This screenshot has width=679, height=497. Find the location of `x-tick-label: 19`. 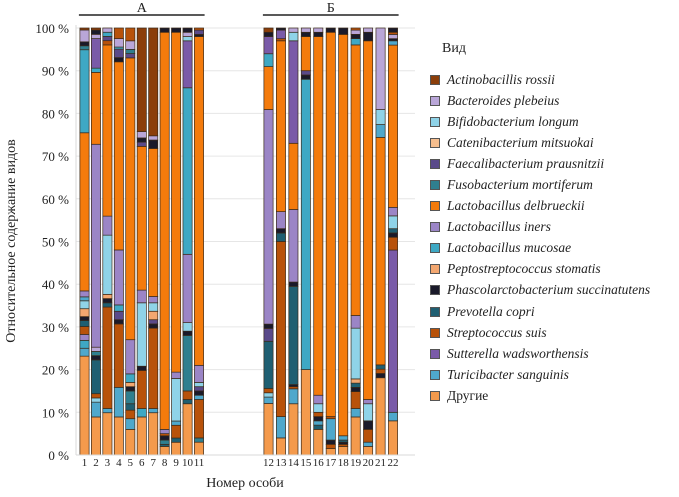

x-tick-label: 19 is located at coordinates (356, 463).